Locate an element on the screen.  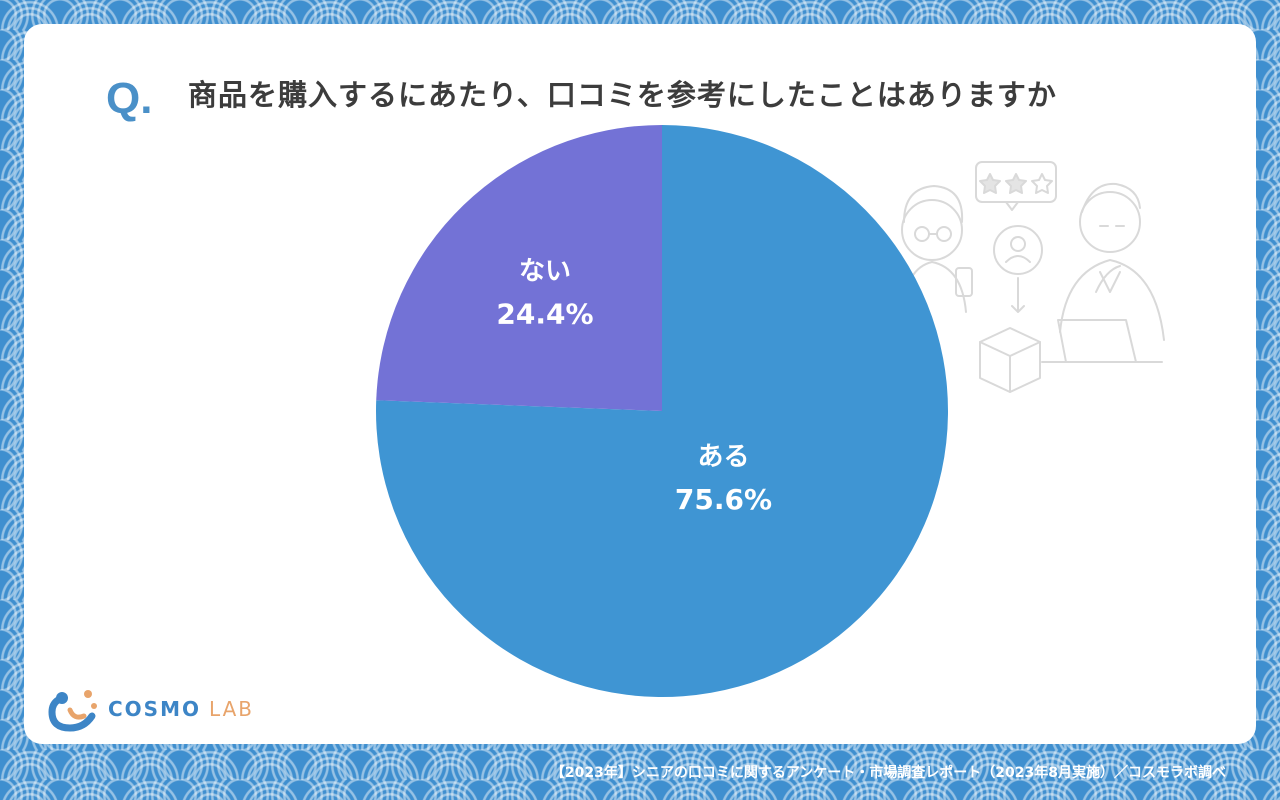
seniors-illustration-icon is located at coordinates (1033, 277).